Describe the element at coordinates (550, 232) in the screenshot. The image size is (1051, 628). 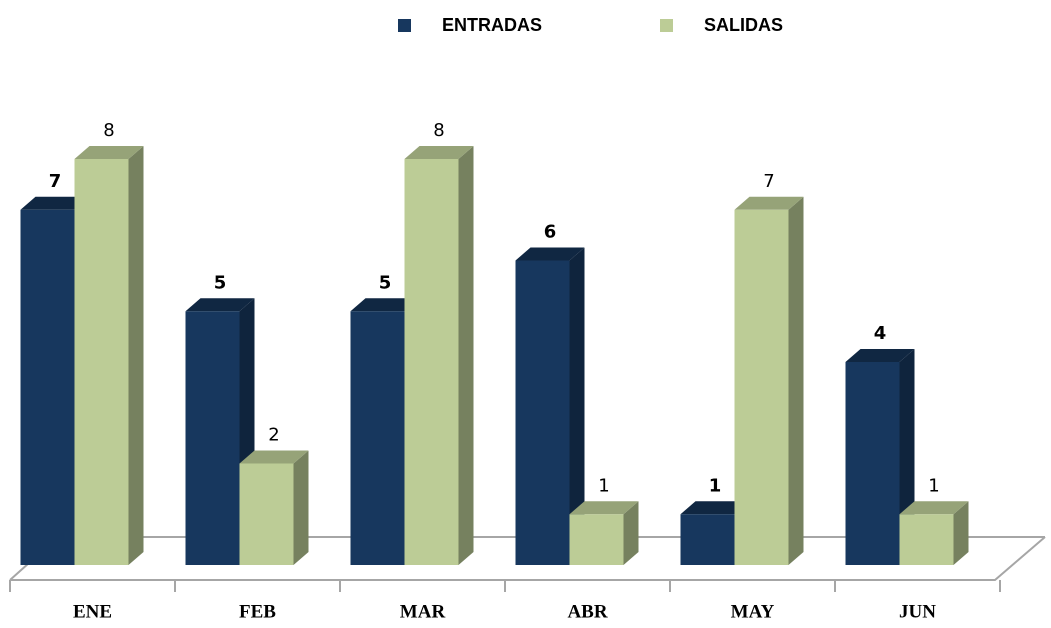
I see `data-label: 6` at that location.